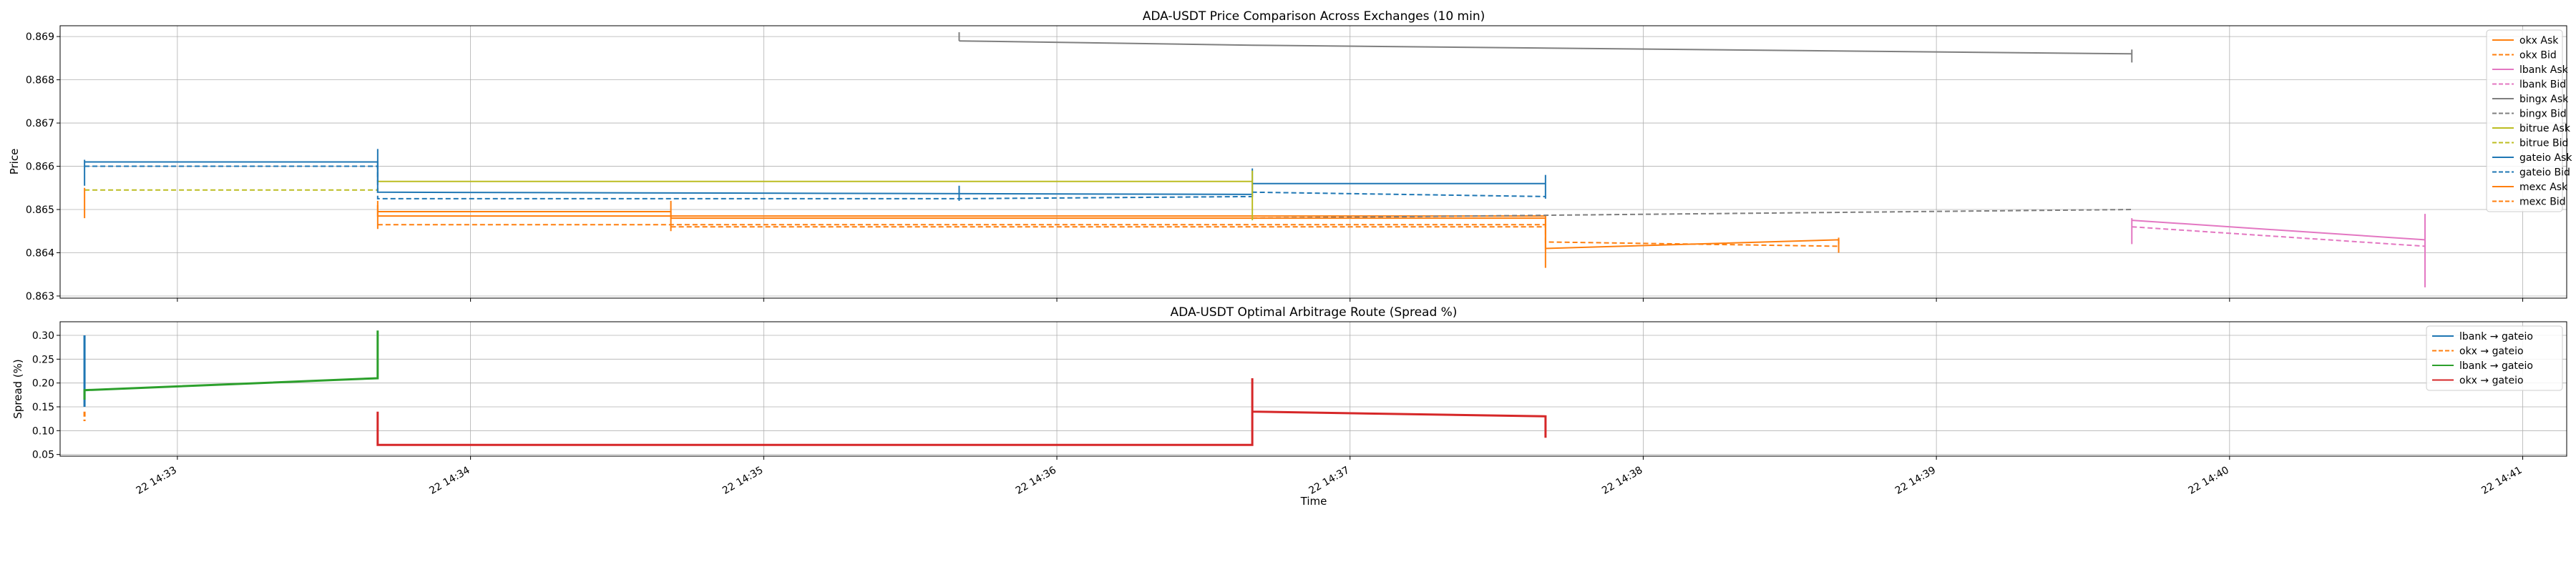 This screenshot has height=572, width=2576. I want to click on y-tick-label: 0.867, so click(40, 123).